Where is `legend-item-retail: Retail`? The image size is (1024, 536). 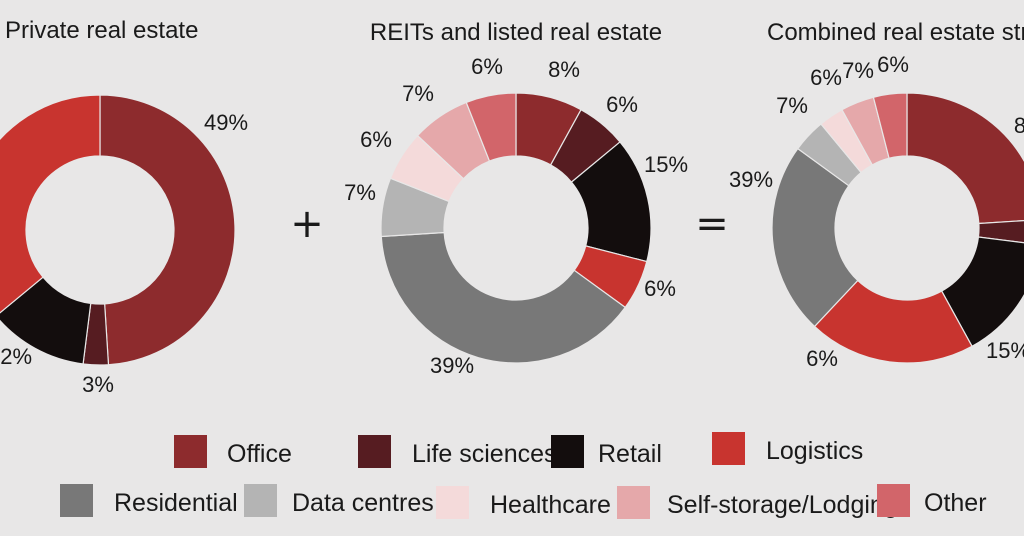 legend-item-retail: Retail is located at coordinates (606, 451).